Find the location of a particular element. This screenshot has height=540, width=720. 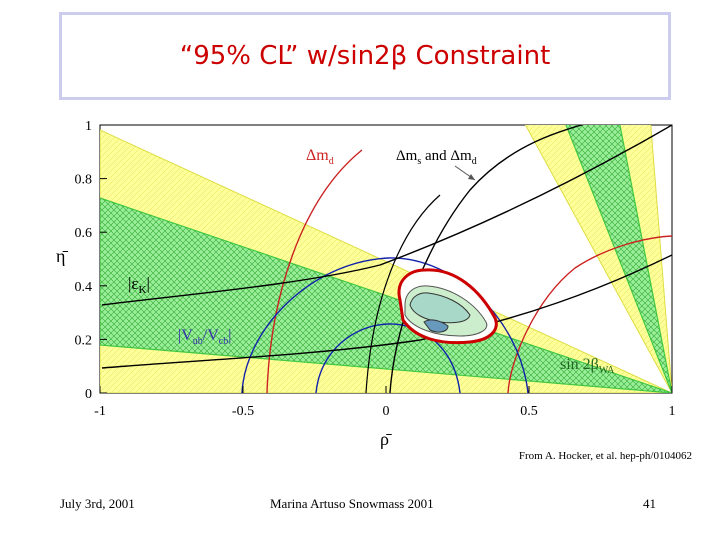

cl-contour-core is located at coordinates (436, 326).